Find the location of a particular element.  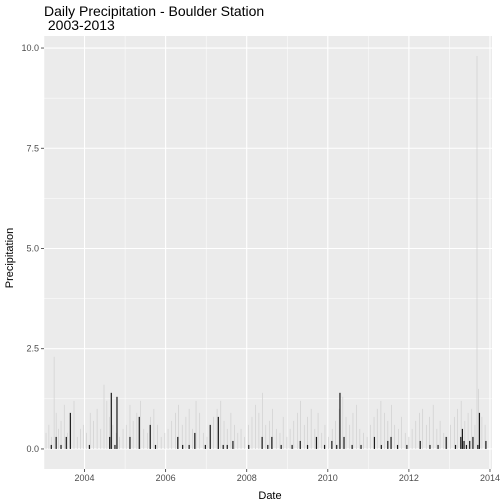

x-axis-ticks: 2004 2006 2008 2010 2012 2014 is located at coordinates (287, 476).